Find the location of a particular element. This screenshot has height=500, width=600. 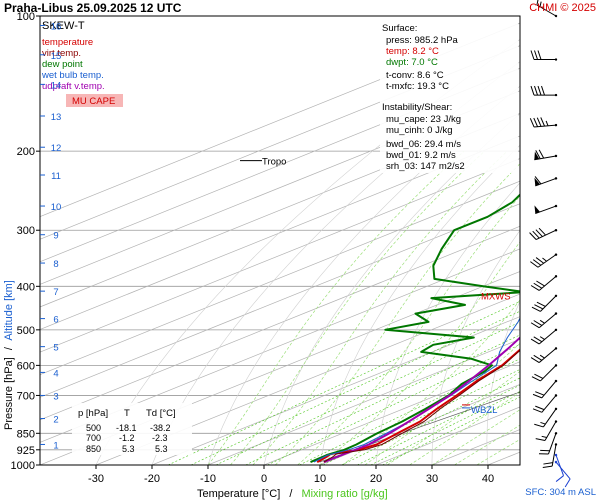

series-udpraft-v-temp is located at coordinates (421, 400).